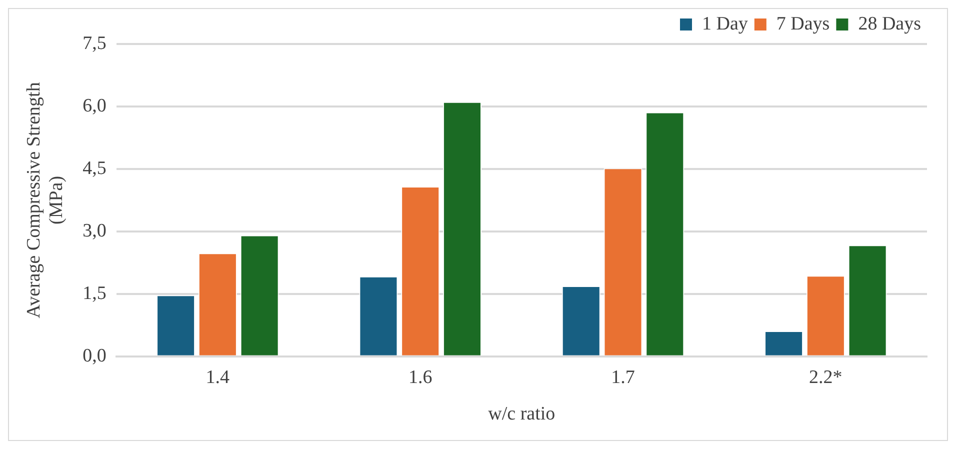 The image size is (956, 449). What do you see at coordinates (94, 231) in the screenshot?
I see `y-tick-label: 3,0` at bounding box center [94, 231].